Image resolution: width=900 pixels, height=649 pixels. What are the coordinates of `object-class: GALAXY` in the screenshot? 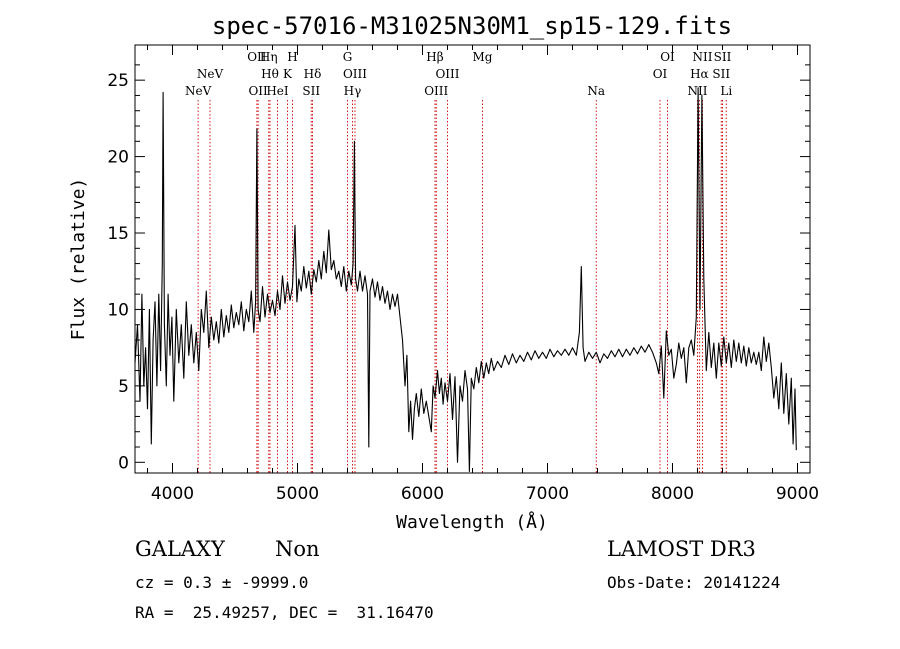 It's located at (180, 549).